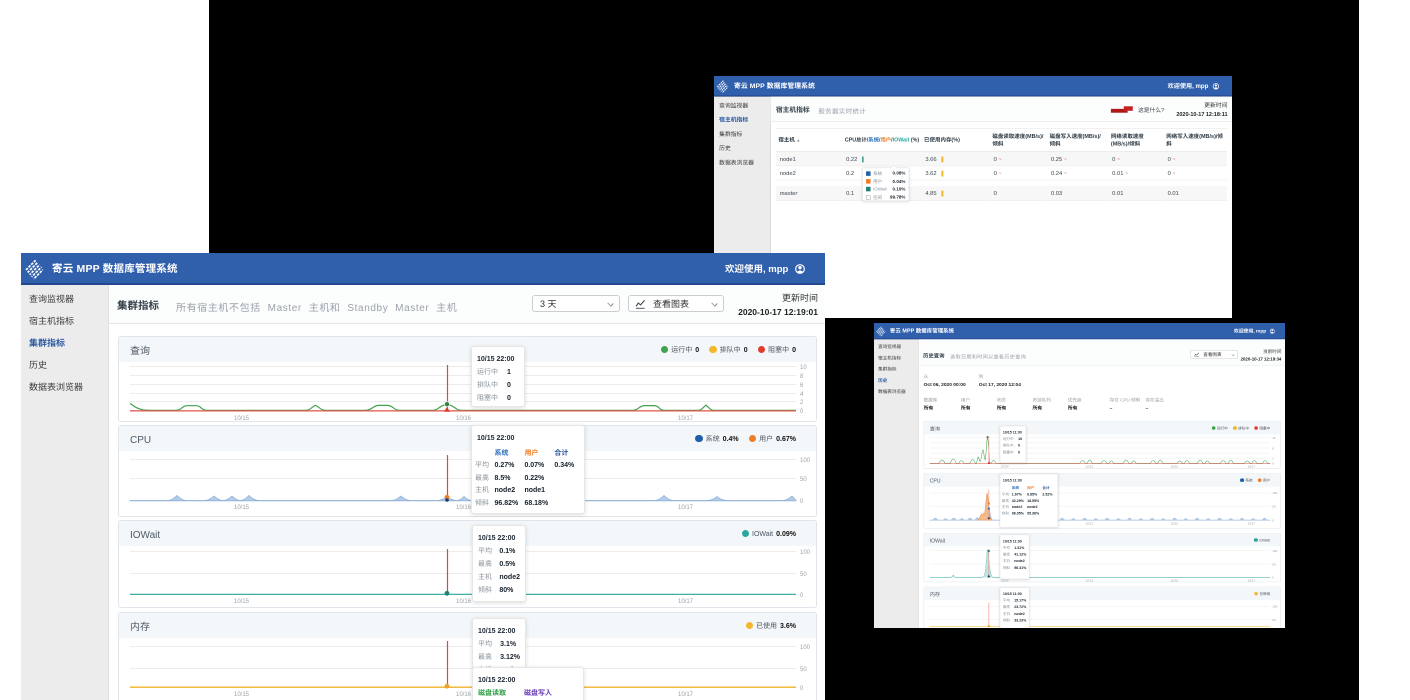 This screenshot has height=700, width=1410. Describe the element at coordinates (802, 377) in the screenshot. I see `svg-text: 8` at that location.